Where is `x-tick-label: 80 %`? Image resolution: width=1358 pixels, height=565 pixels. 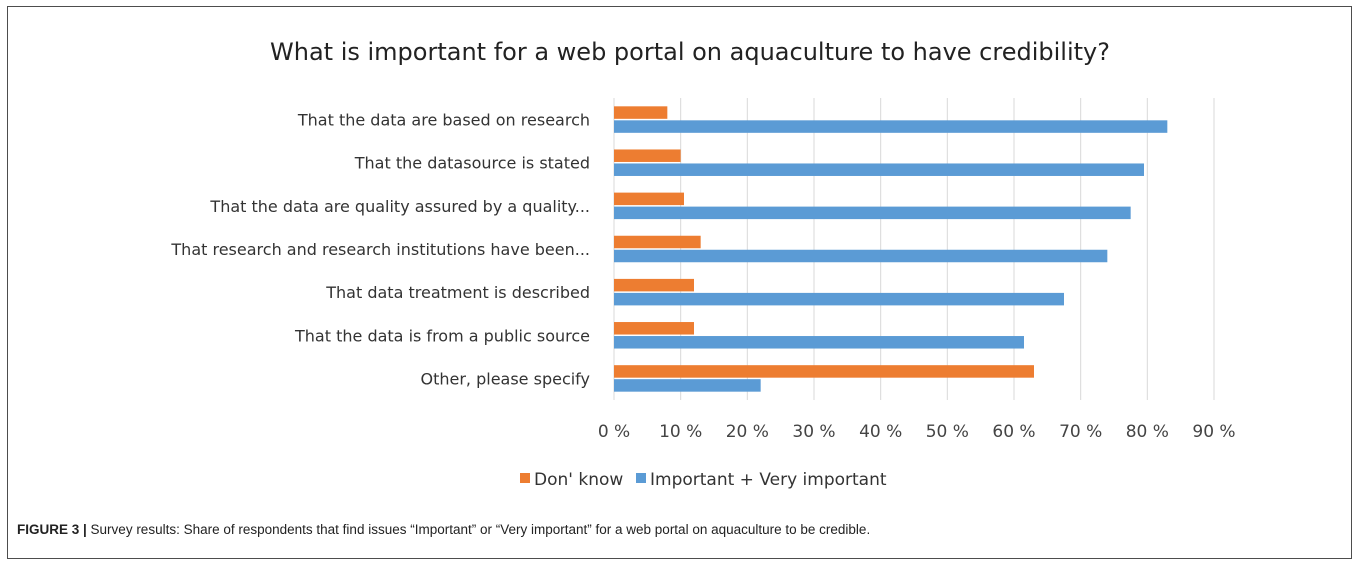
x-tick-label: 80 % is located at coordinates (1147, 432).